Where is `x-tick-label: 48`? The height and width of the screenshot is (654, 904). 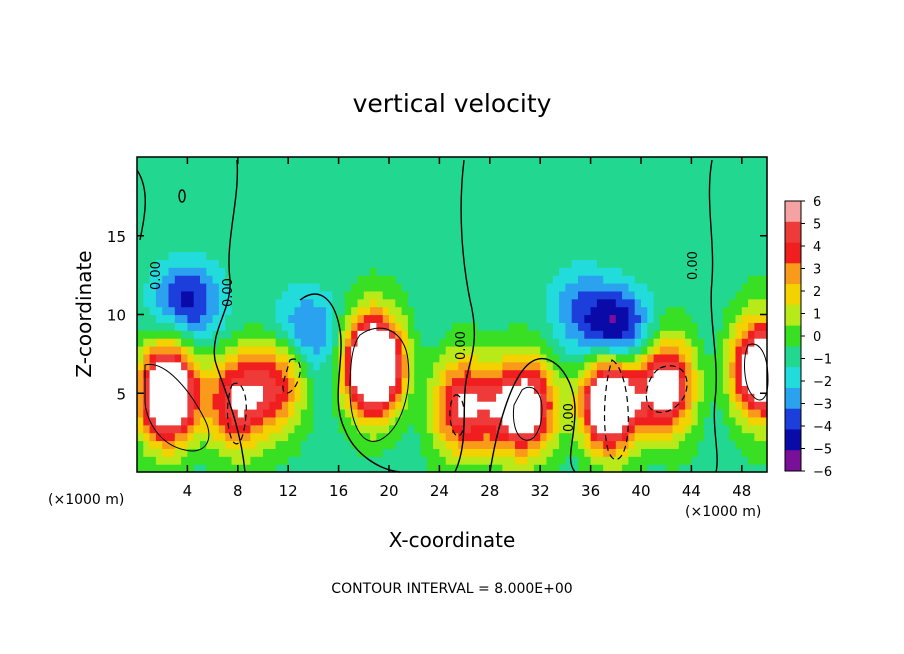 x-tick-label: 48 is located at coordinates (741, 491).